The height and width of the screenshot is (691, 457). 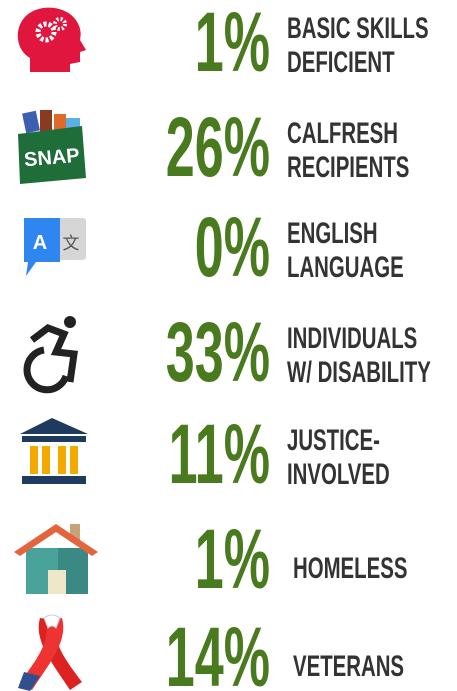 What do you see at coordinates (50, 355) in the screenshot?
I see `icon-accessible` at bounding box center [50, 355].